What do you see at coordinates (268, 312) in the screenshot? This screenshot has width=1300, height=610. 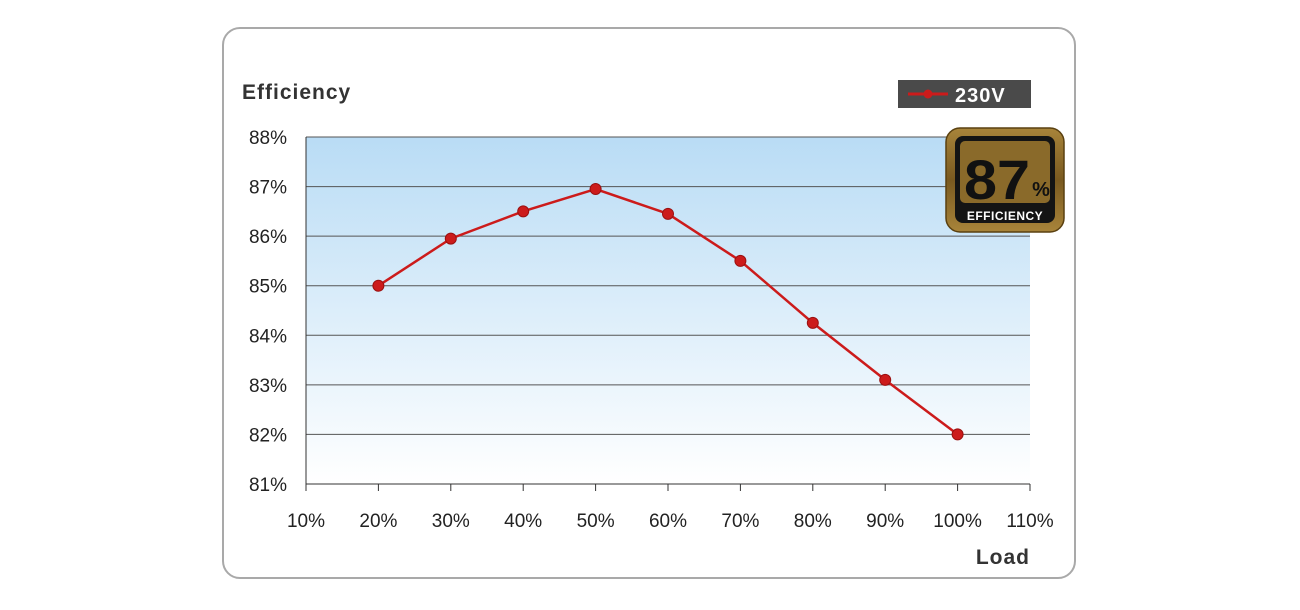 I see `y-tick-labels: 81% 82% 83% 84% 85% 86% 87% 88%` at bounding box center [268, 312].